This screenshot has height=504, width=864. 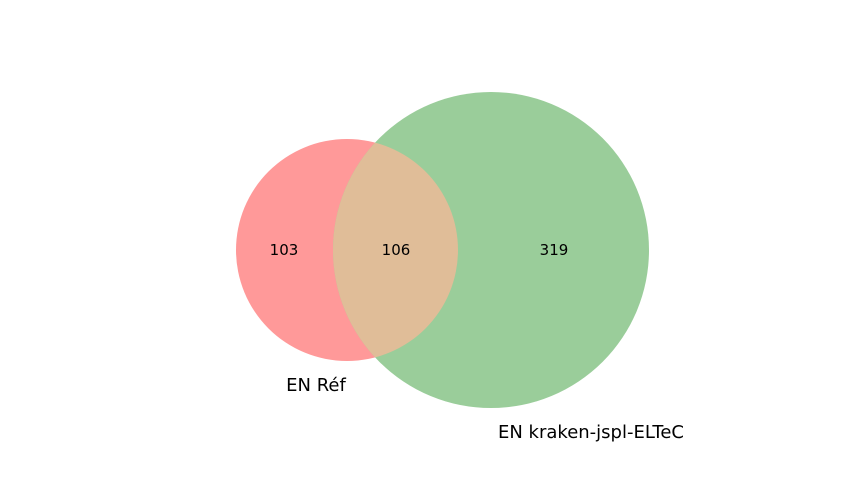 I want to click on count-only-a: 103, so click(x=284, y=250).